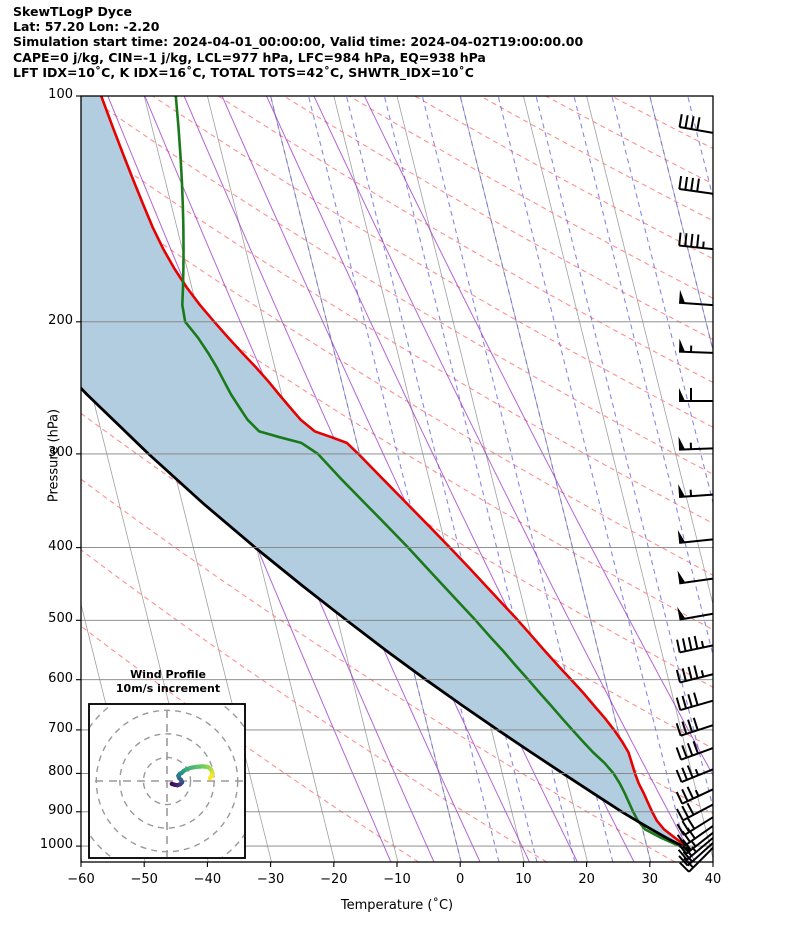 Image resolution: width=794 pixels, height=937 pixels. I want to click on x-tick--60: −60, so click(81, 879).